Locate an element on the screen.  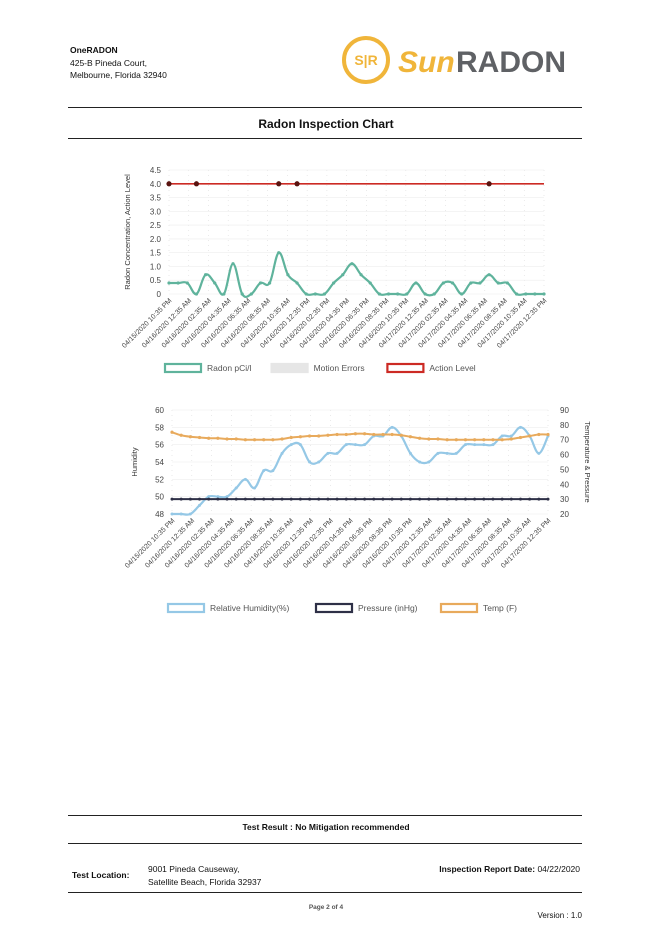
y-tick-label: 52 is located at coordinates (159, 479).